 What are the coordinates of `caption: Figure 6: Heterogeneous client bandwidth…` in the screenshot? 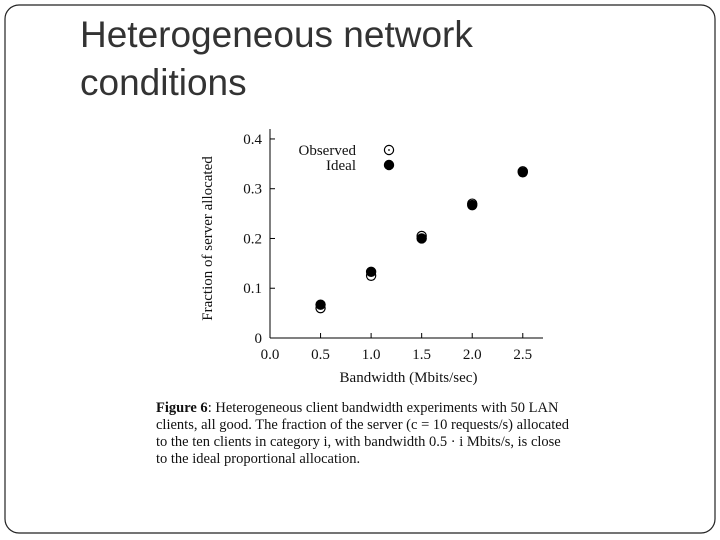 It's located at (357, 408).